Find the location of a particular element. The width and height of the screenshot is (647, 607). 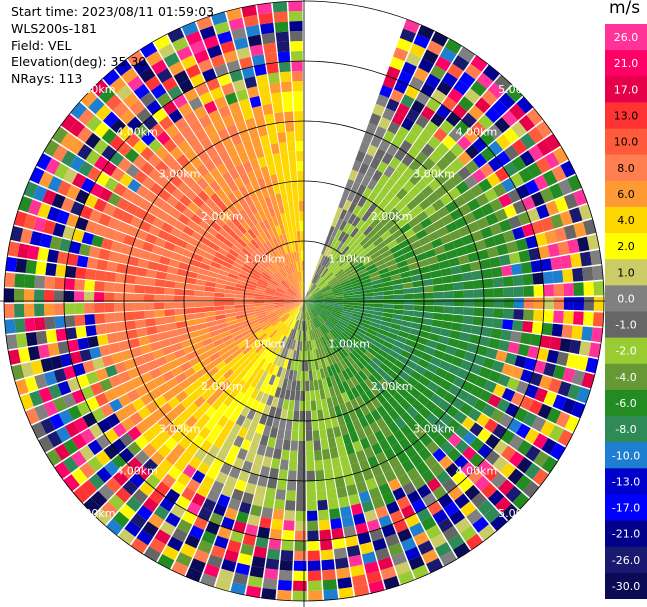

ring-label: 2.00km is located at coordinates (222, 386).